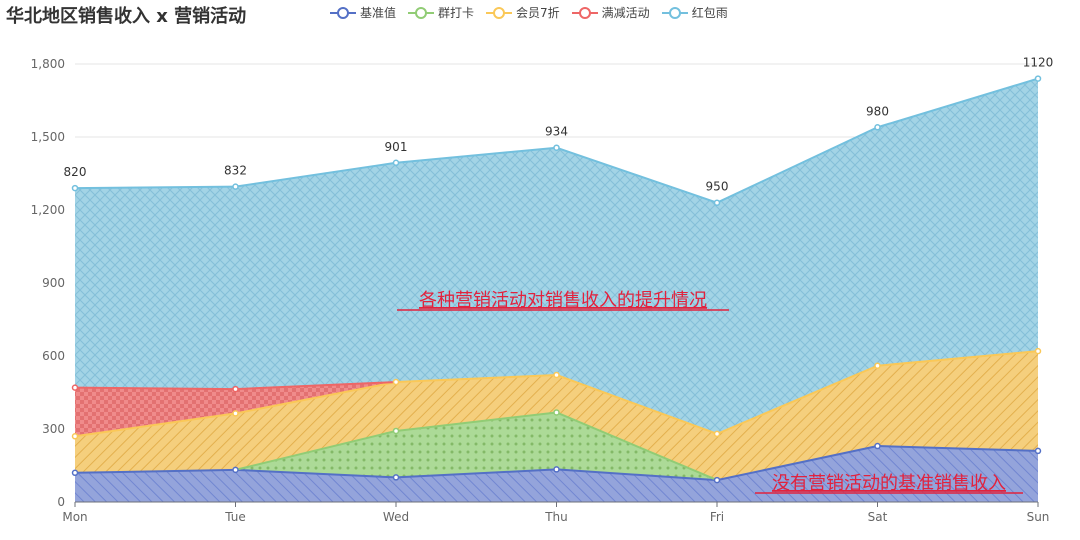  I want to click on y-tick-label: 300, so click(53, 429).